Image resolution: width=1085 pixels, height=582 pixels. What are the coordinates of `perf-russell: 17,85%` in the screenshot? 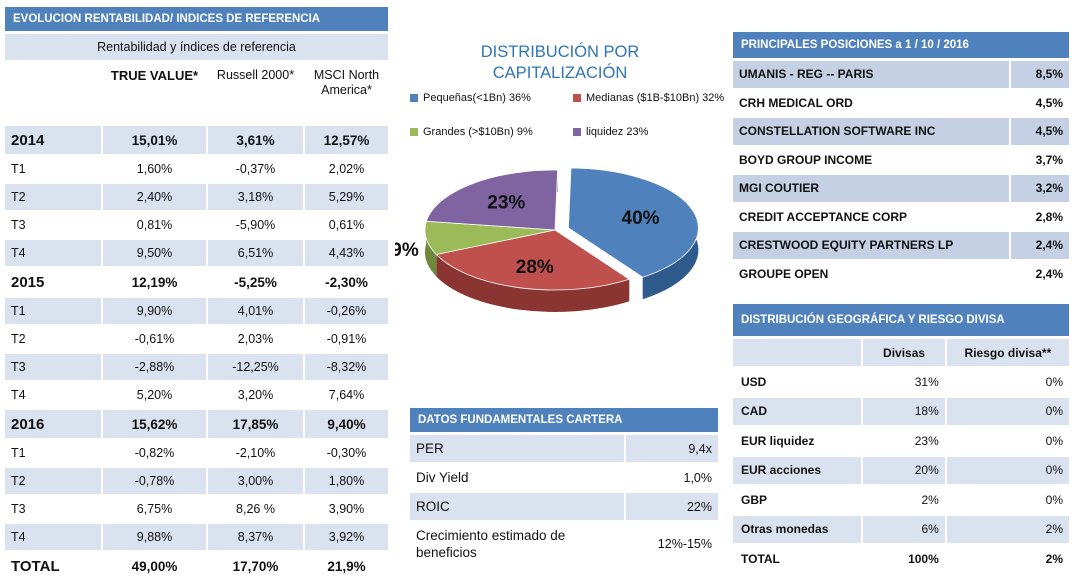 It's located at (255, 424).